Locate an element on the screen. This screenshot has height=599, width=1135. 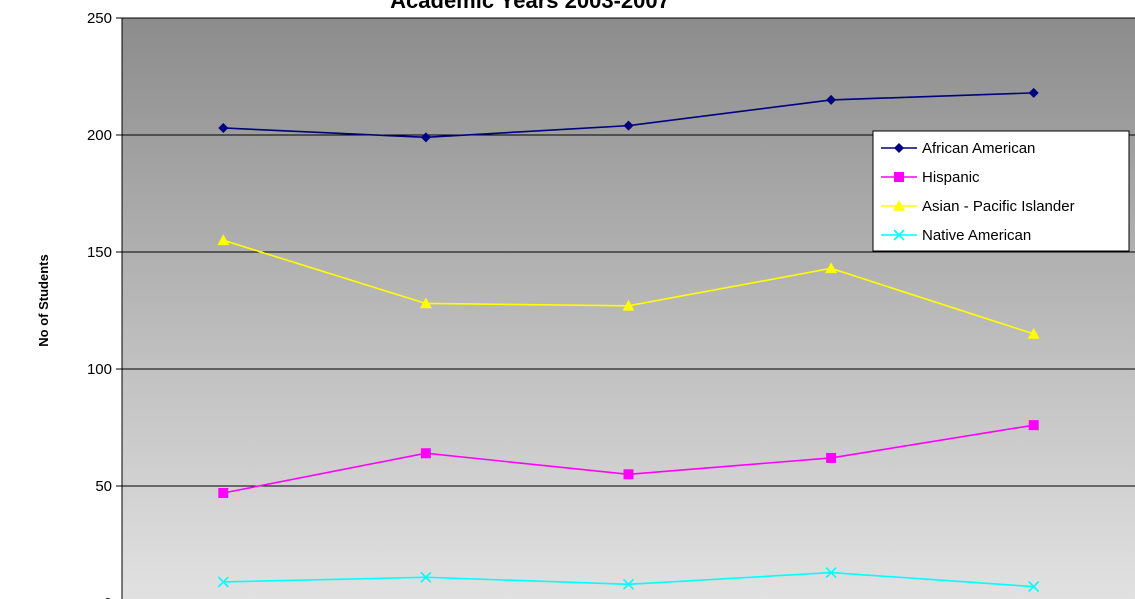
axes: 0 50 100 150 200 250 is located at coordinates (105, 304).